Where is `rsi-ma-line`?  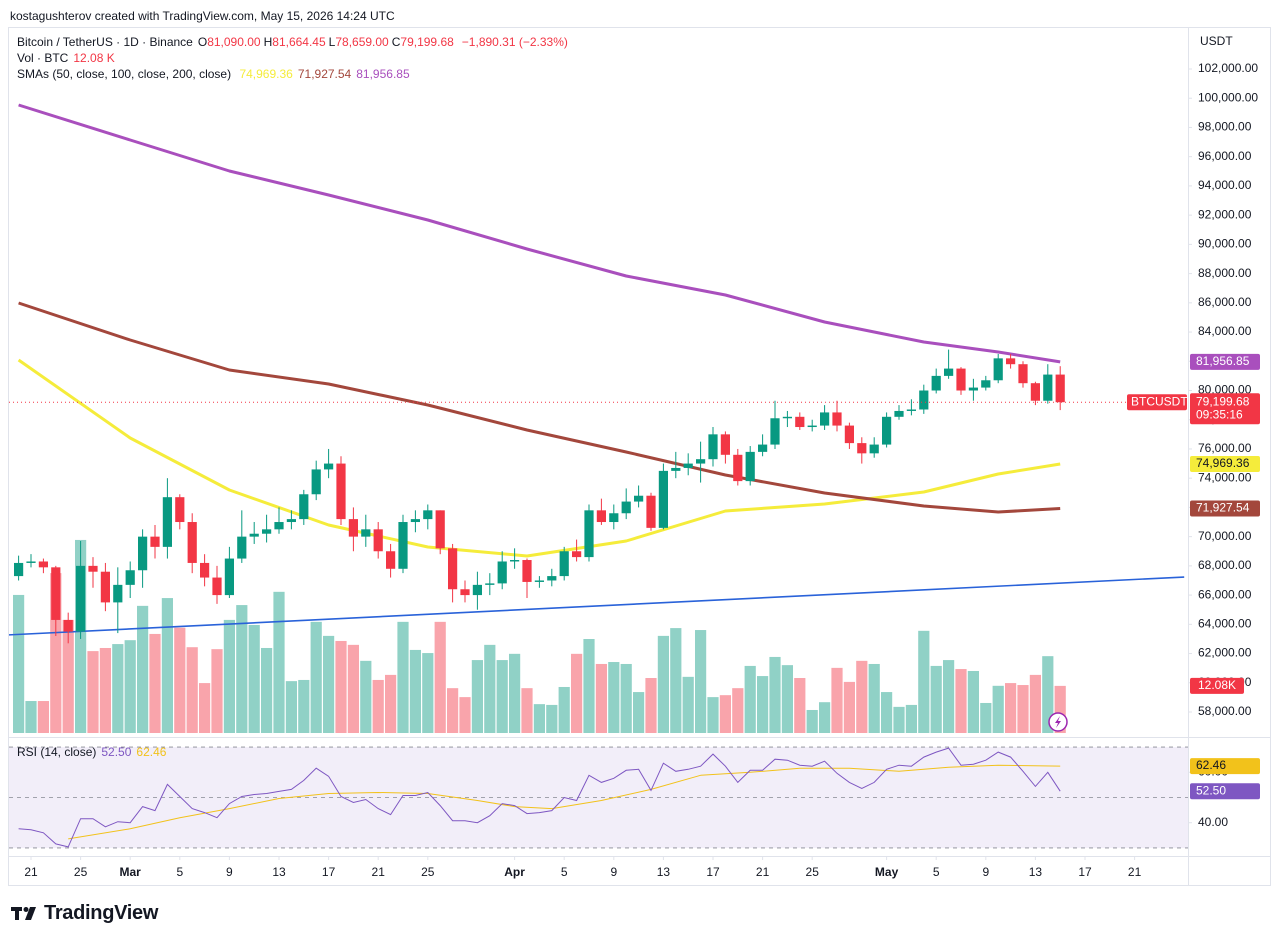
rsi-ma-line is located at coordinates (564, 802).